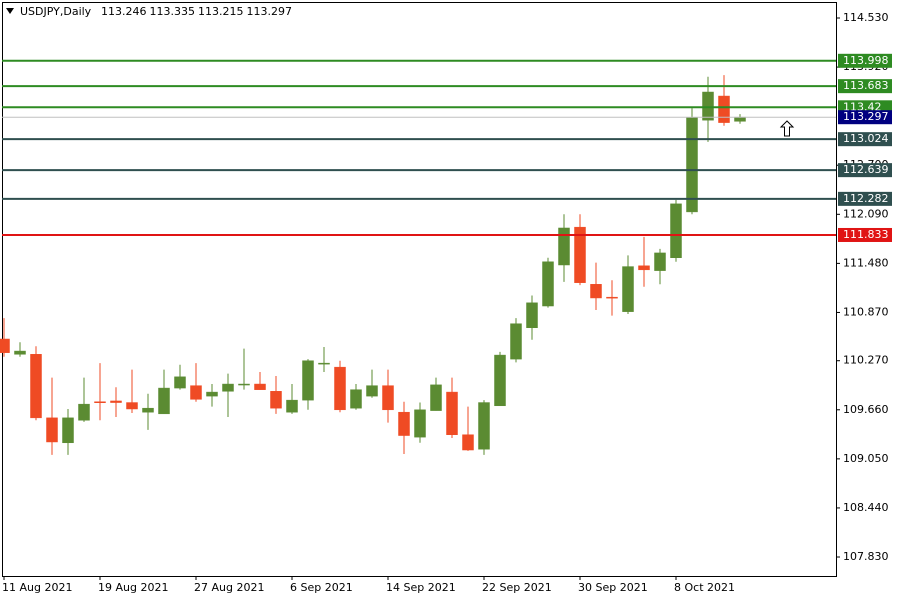 Image resolution: width=900 pixels, height=600 pixels. What do you see at coordinates (866, 311) in the screenshot?
I see `y-tick-label: 110.870` at bounding box center [866, 311].